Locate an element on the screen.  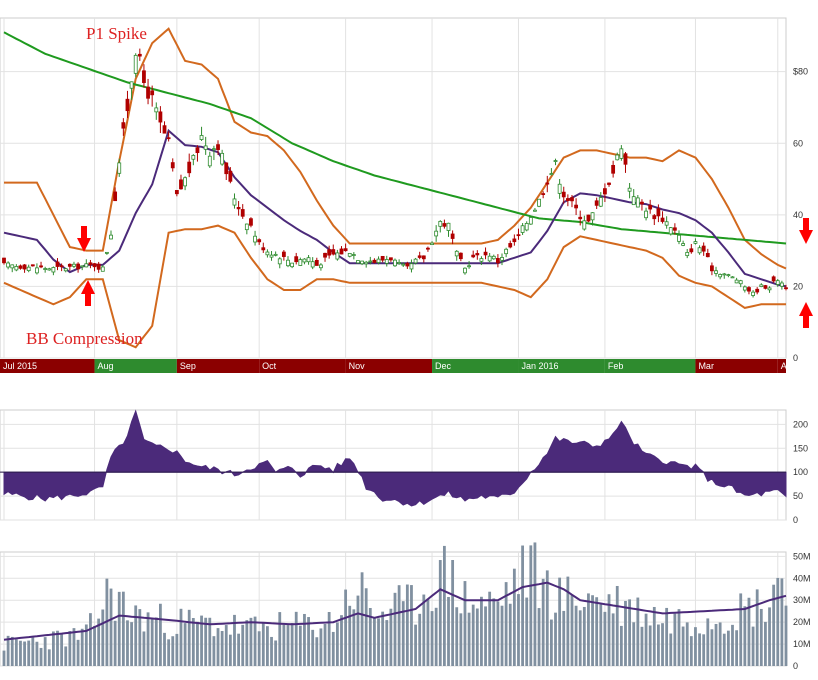
arrow-head is located at coordinates (84, 245).